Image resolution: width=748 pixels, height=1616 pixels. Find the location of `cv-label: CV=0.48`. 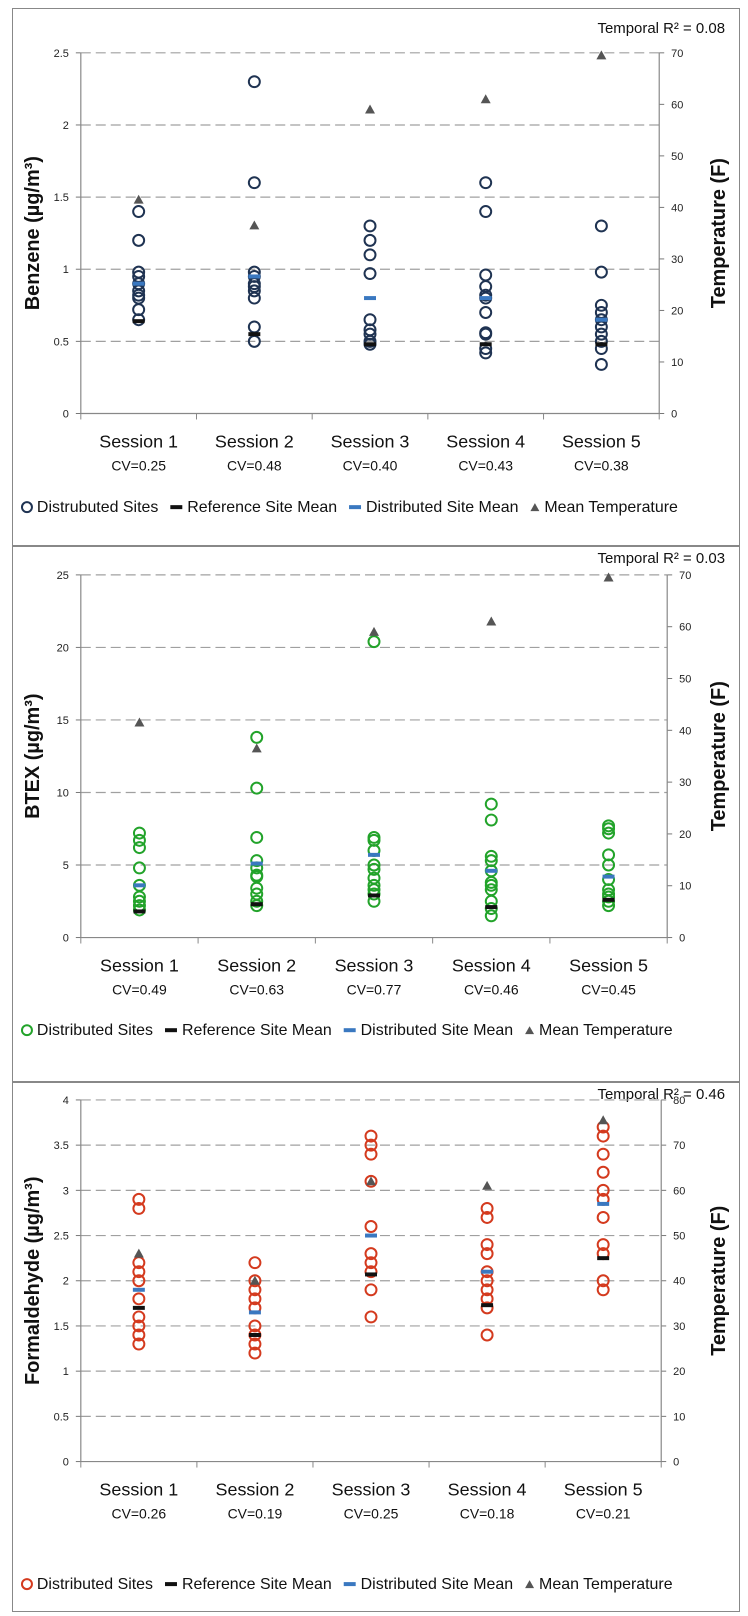

cv-label: CV=0.48 is located at coordinates (254, 465).